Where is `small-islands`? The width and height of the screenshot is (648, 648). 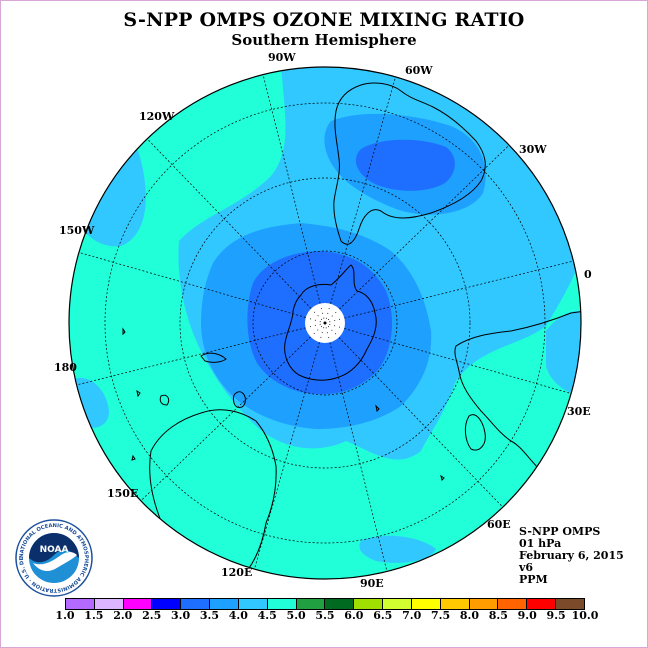 small-islands is located at coordinates (283, 404).